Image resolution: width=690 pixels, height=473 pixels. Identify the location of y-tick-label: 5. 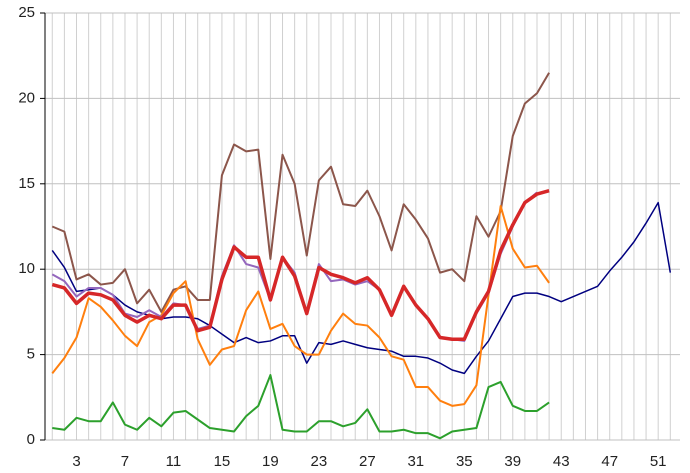
(31, 354).